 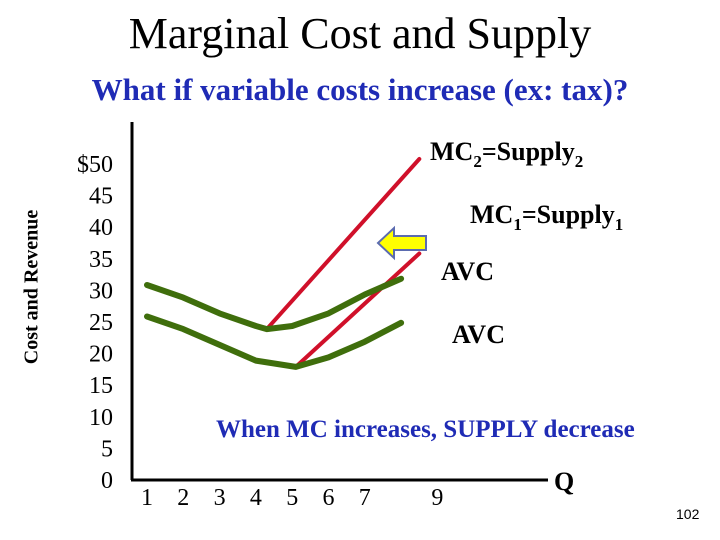 I want to click on mc2-line, so click(x=343, y=244).